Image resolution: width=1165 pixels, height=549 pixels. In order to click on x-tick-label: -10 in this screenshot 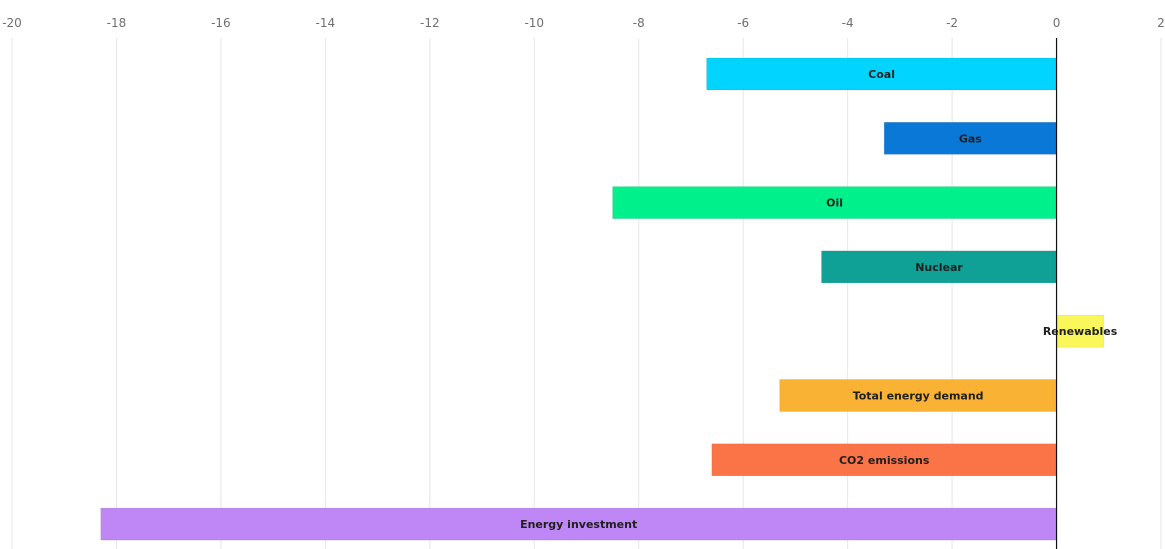, I will do `click(534, 23)`.